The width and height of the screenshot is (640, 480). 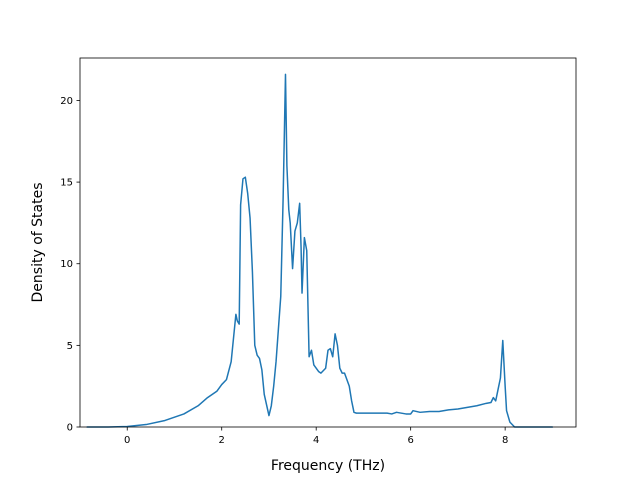 What do you see at coordinates (328, 466) in the screenshot?
I see `x-axis-label: Frequency (THz)` at bounding box center [328, 466].